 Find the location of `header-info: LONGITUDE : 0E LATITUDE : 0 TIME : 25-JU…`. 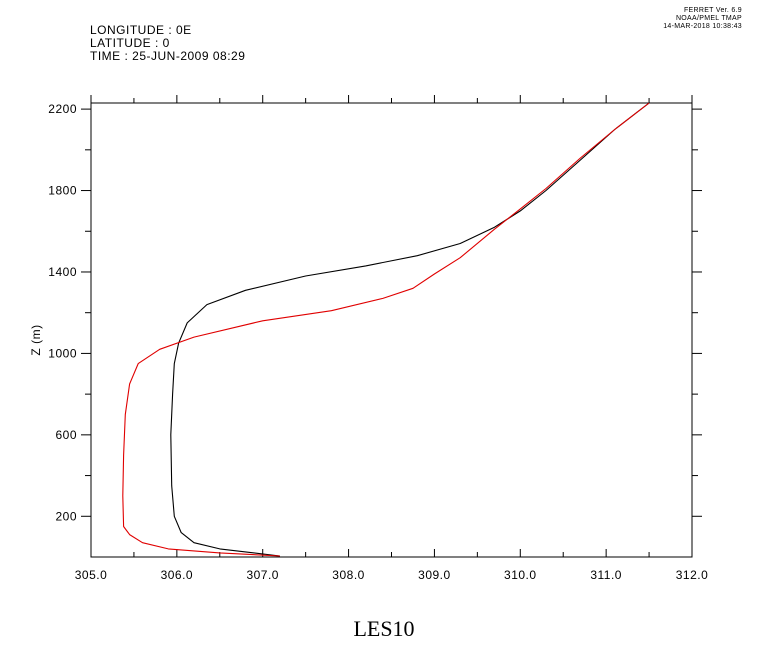

header-info: LONGITUDE : 0E LATITUDE : 0 TIME : 25-JU… is located at coordinates (167, 43).